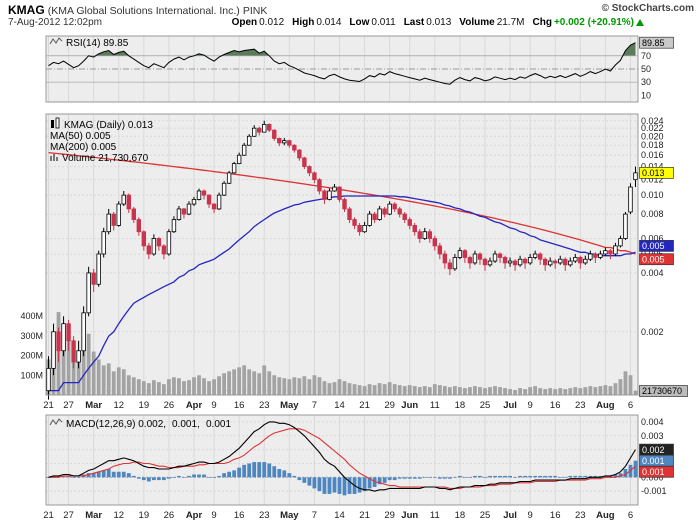 The height and width of the screenshot is (530, 700). I want to click on svg-text: 0.003, so click(652, 436).